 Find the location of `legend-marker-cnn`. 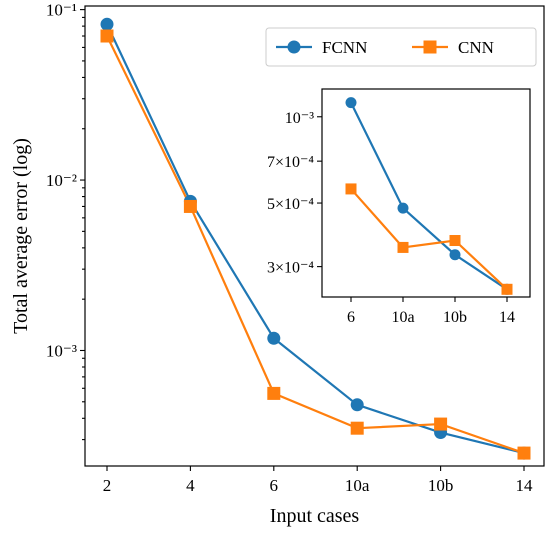

legend-marker-cnn is located at coordinates (430, 47).